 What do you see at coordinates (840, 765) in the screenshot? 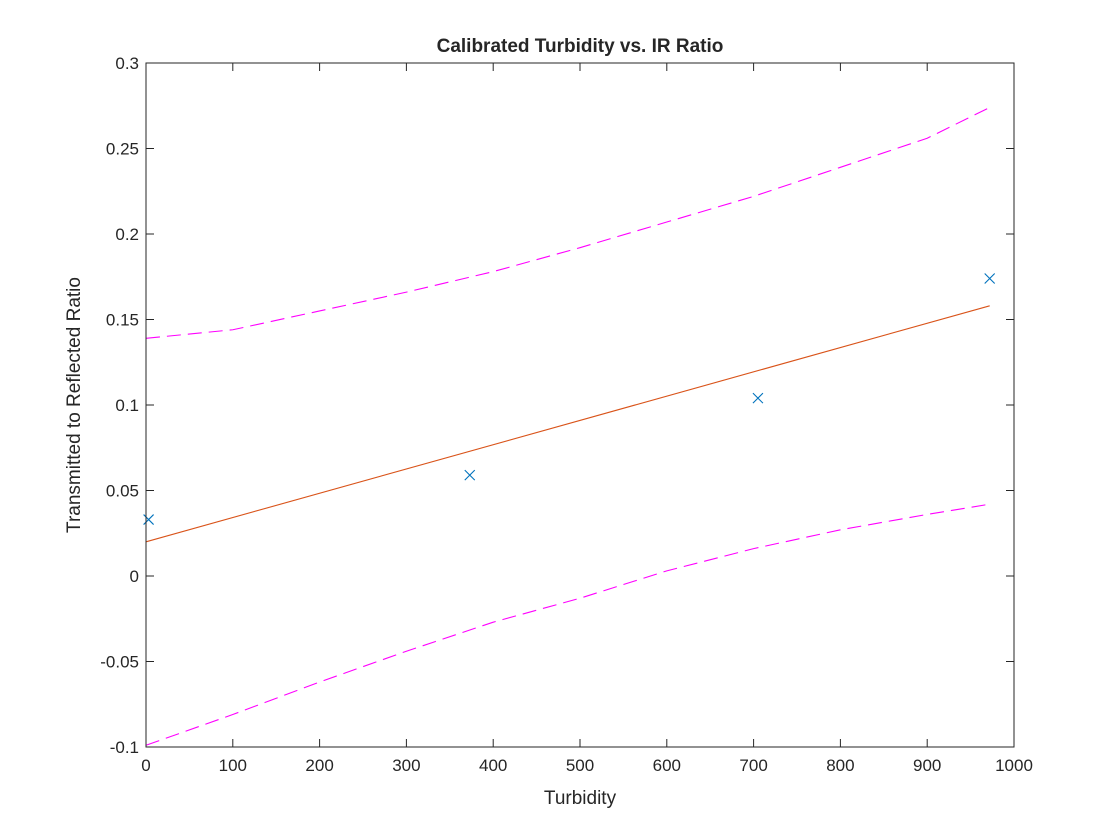
I see `x-tick-label: 800` at bounding box center [840, 765].